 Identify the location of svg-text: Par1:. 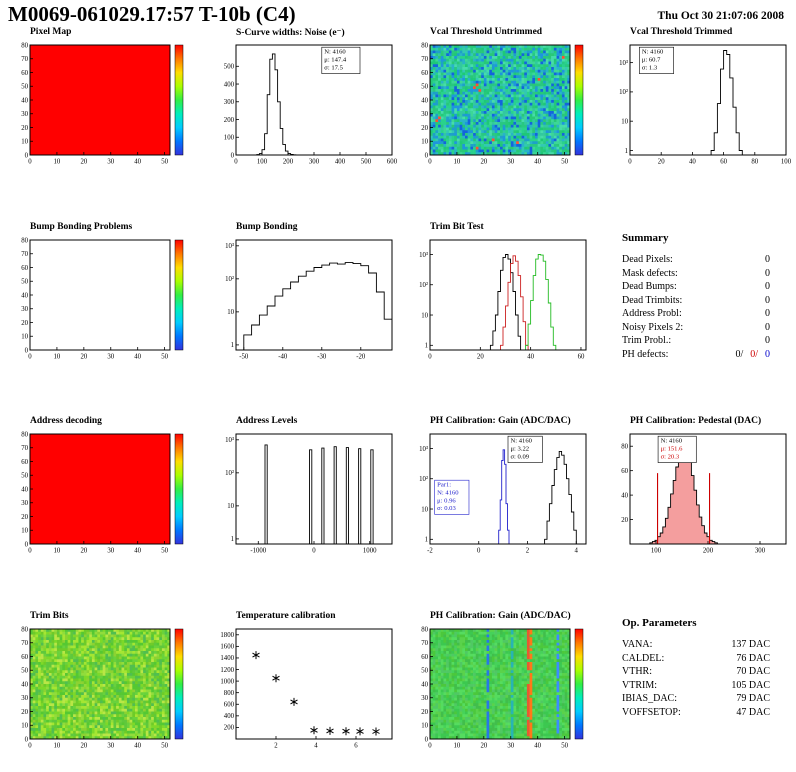
(444, 485).